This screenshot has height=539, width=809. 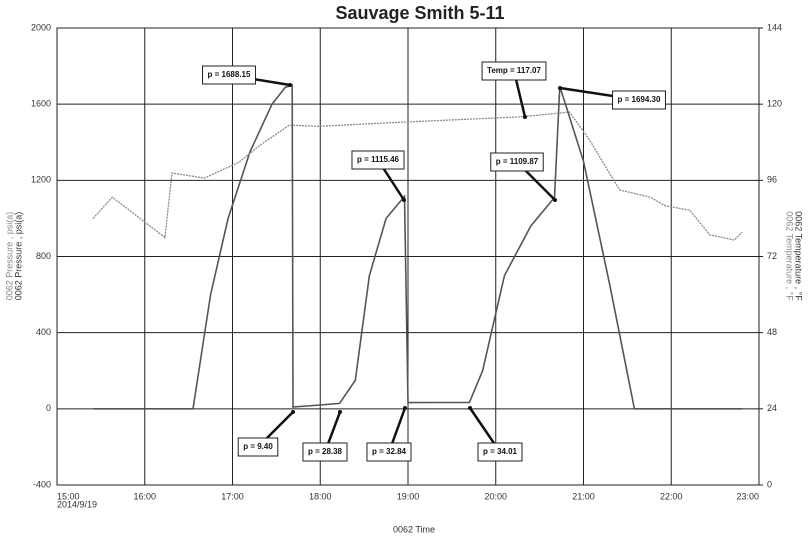 I want to click on y2-tick-label: 120, so click(x=774, y=104).